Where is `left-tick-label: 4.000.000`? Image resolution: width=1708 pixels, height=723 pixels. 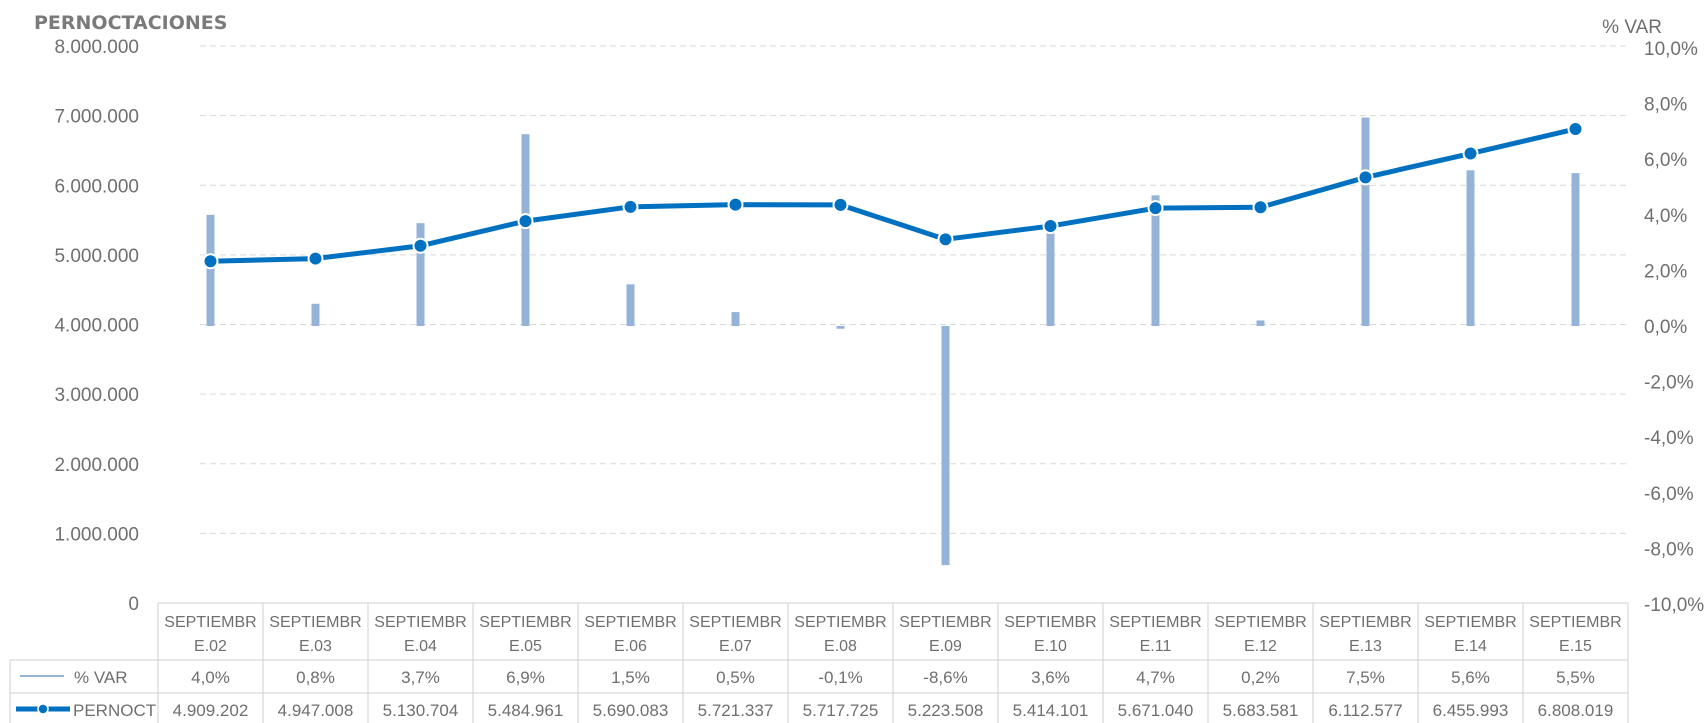 left-tick-label: 4.000.000 is located at coordinates (96, 326).